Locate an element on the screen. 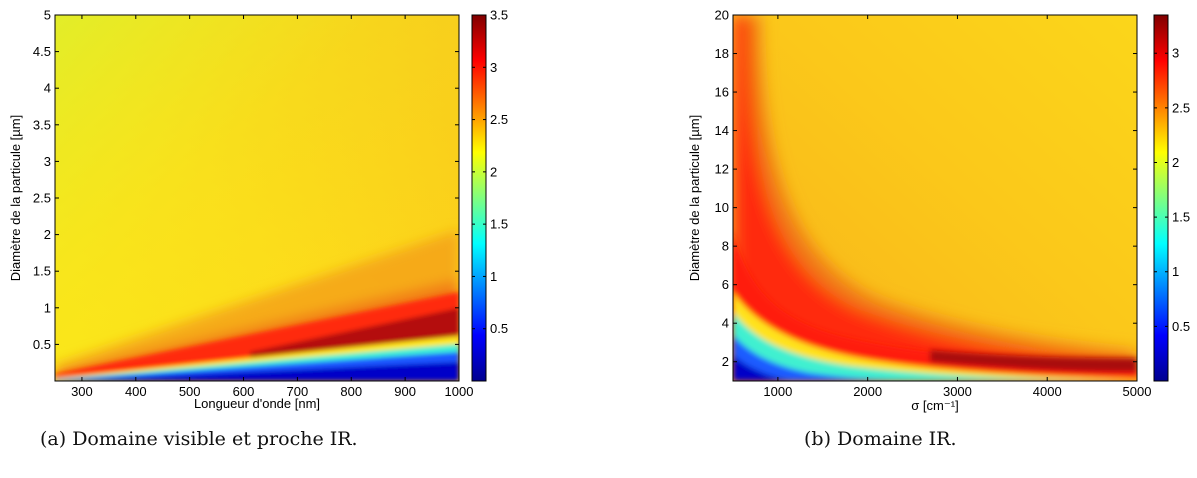  x-tick-label: 3000 is located at coordinates (957, 391).